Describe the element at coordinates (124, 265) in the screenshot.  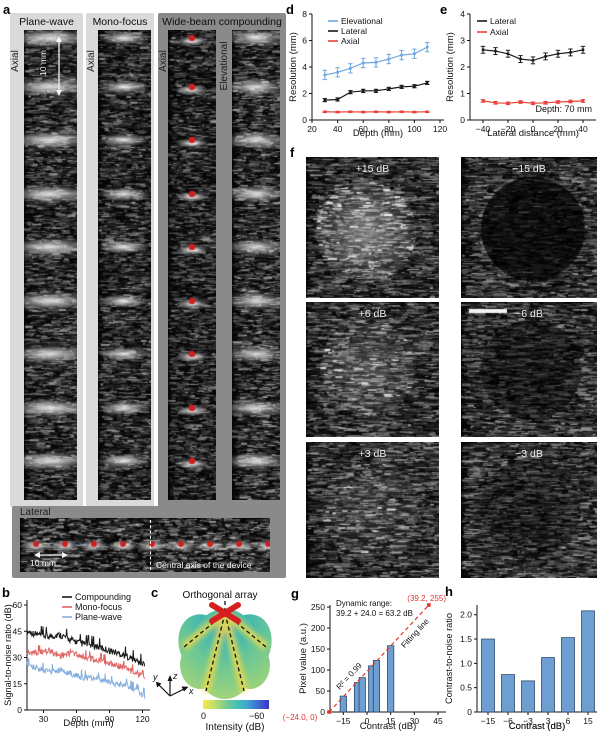
I see `mono-focus-ultrasound-strip` at that location.